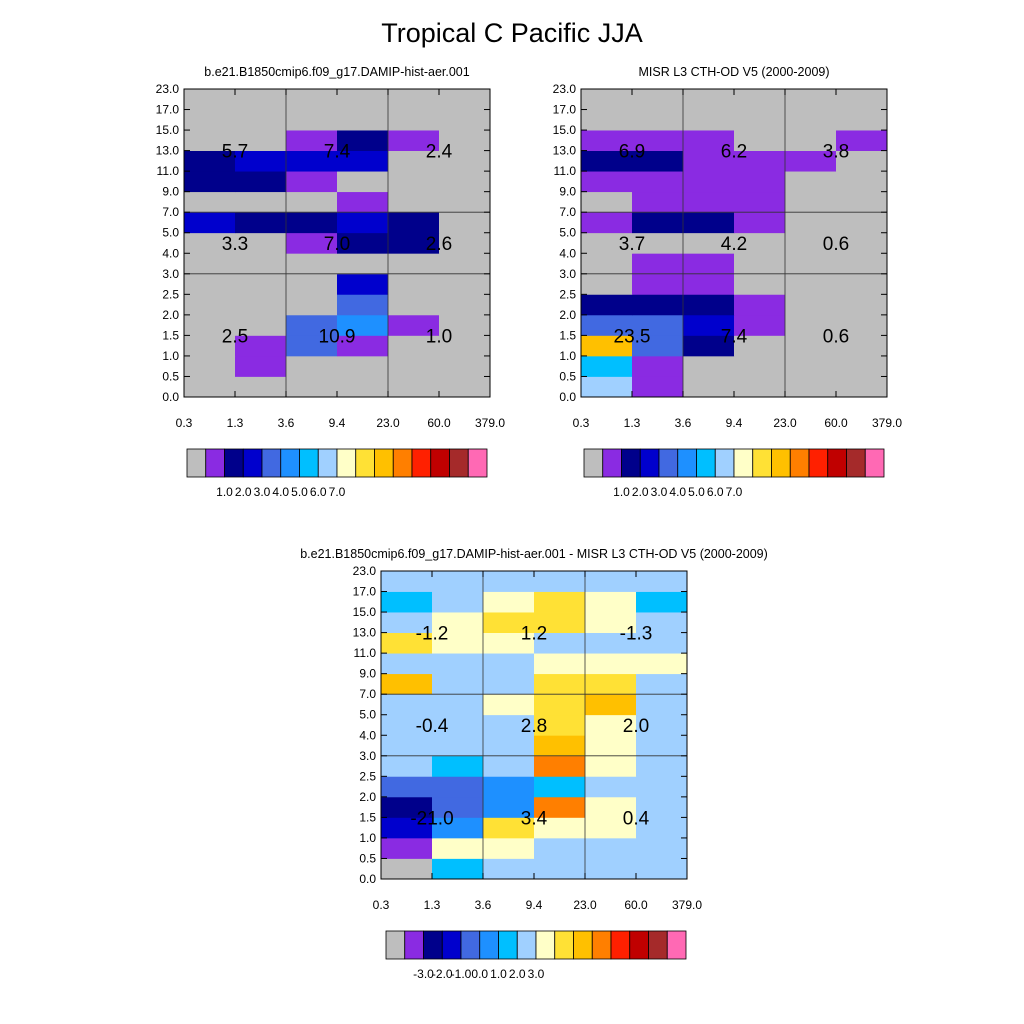 This screenshot has height=1024, width=1024. Describe the element at coordinates (432, 634) in the screenshot. I see `block-value-label: -1.2` at that location.